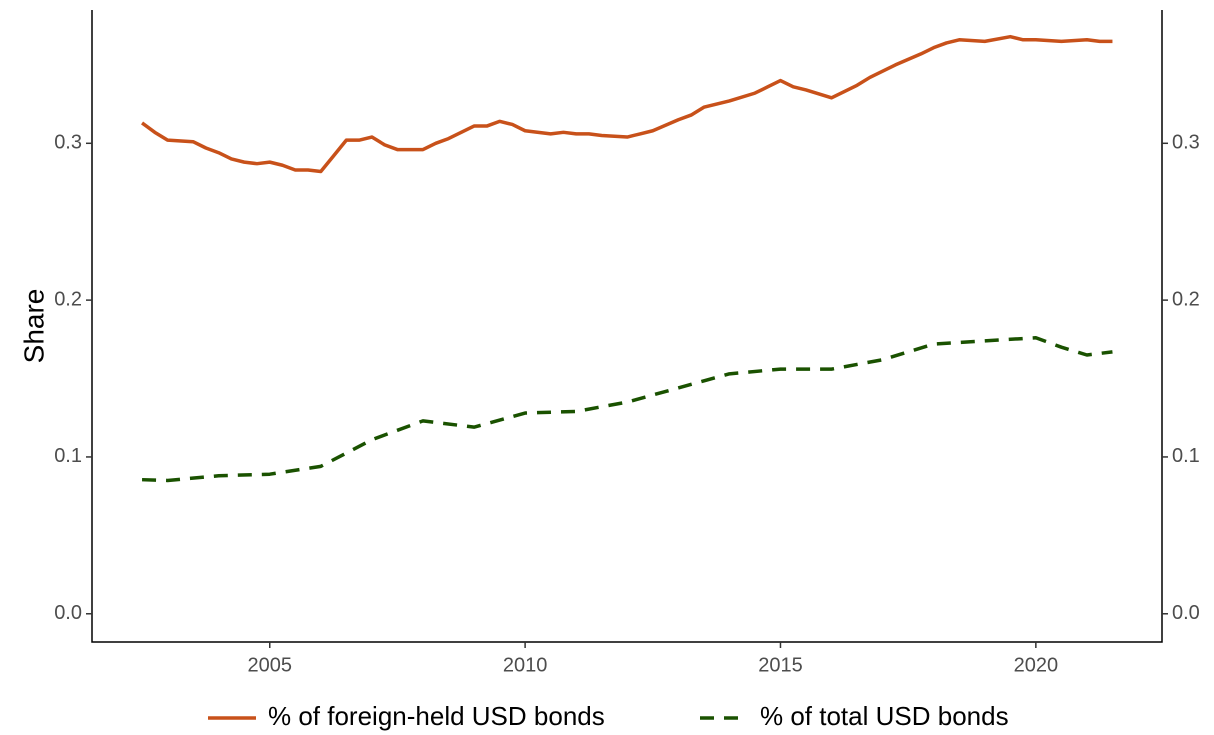 This screenshot has height=735, width=1214. Describe the element at coordinates (1036, 665) in the screenshot. I see `x-tick-label: 2020` at that location.